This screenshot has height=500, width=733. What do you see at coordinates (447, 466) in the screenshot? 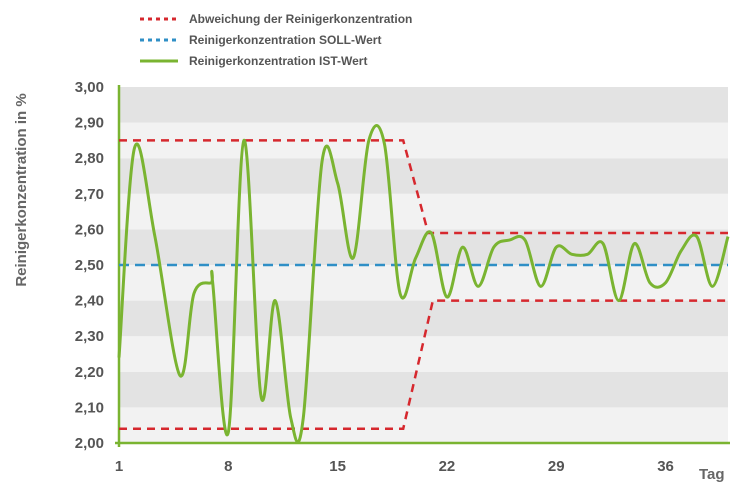
I see `x-tick-label: 22` at bounding box center [447, 466].